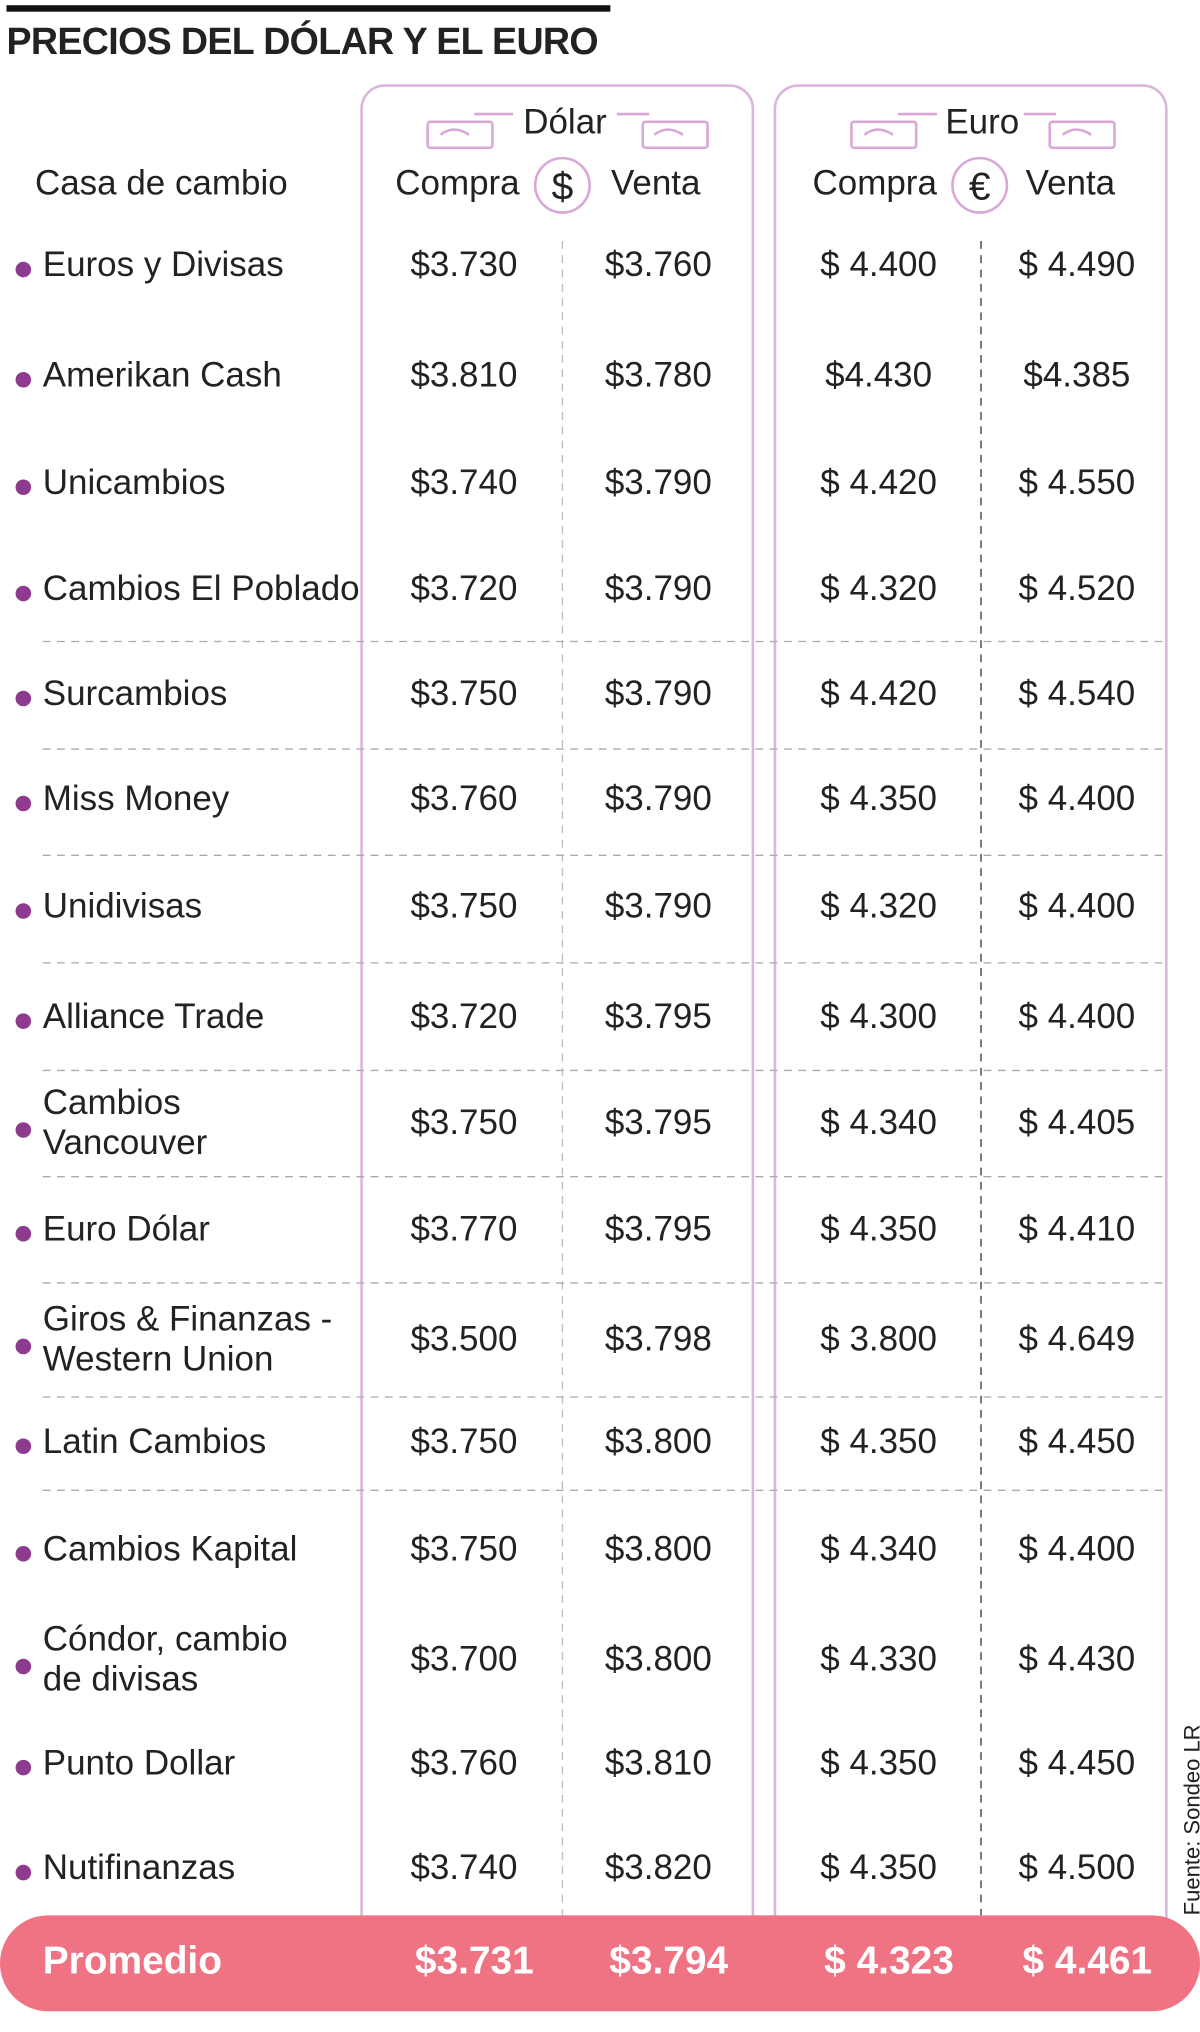 The image size is (1200, 2032). What do you see at coordinates (1071, 183) in the screenshot?
I see `sell-header: Venta` at bounding box center [1071, 183].